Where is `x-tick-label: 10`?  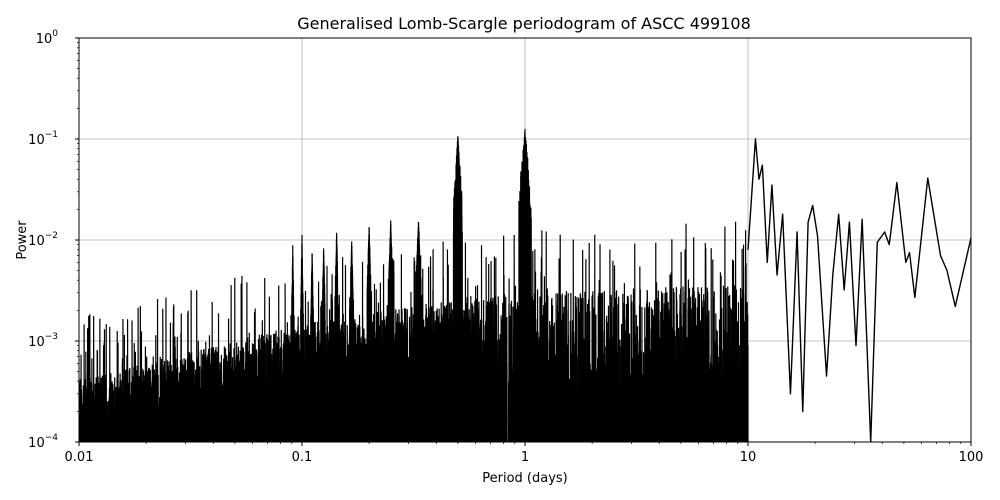 x-tick-label: 10 is located at coordinates (748, 457).